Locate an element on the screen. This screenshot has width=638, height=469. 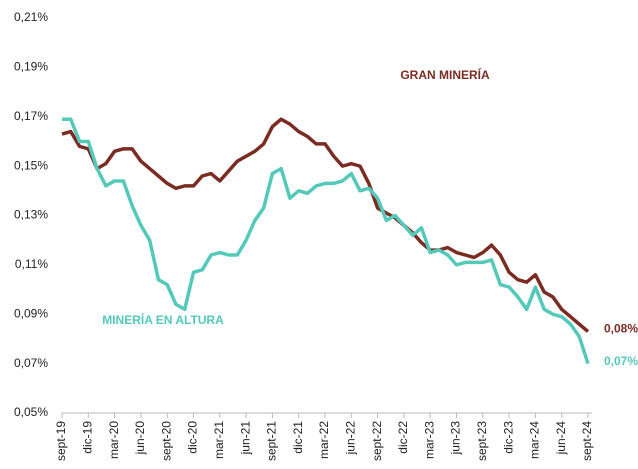
x-tick-label: jun-20 is located at coordinates (140, 438).